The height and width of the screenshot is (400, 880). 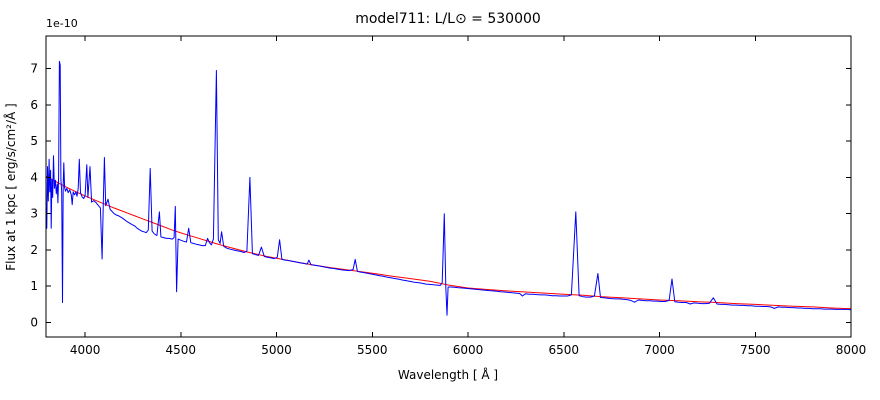 What do you see at coordinates (62, 23) in the screenshot?
I see `y-axis-offset-label: 1e-10` at bounding box center [62, 23].